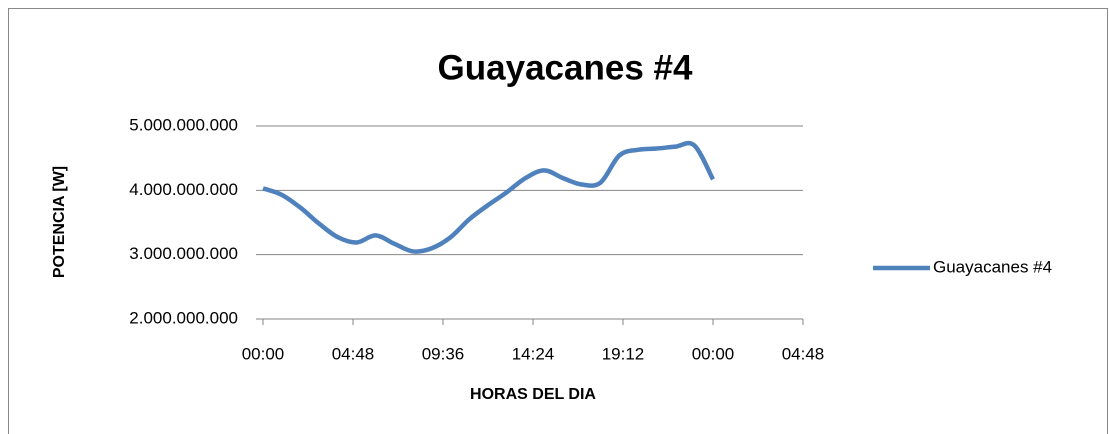  Describe the element at coordinates (183, 189) in the screenshot. I see `y-tick-label: 4.000.000.000` at that location.